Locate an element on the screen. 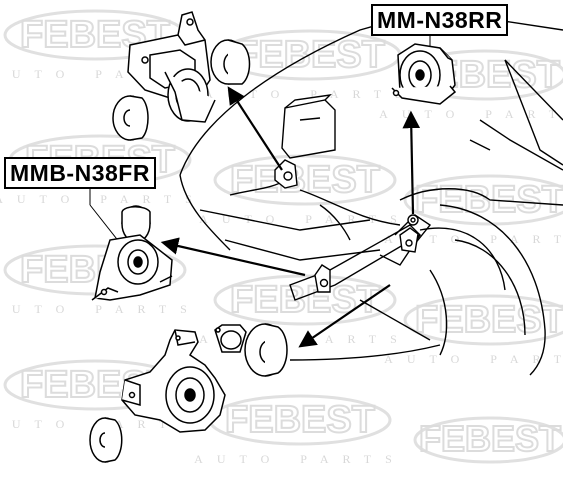 The height and width of the screenshot is (482, 563). watermark-12: FEBEST is located at coordinates (488, 440).